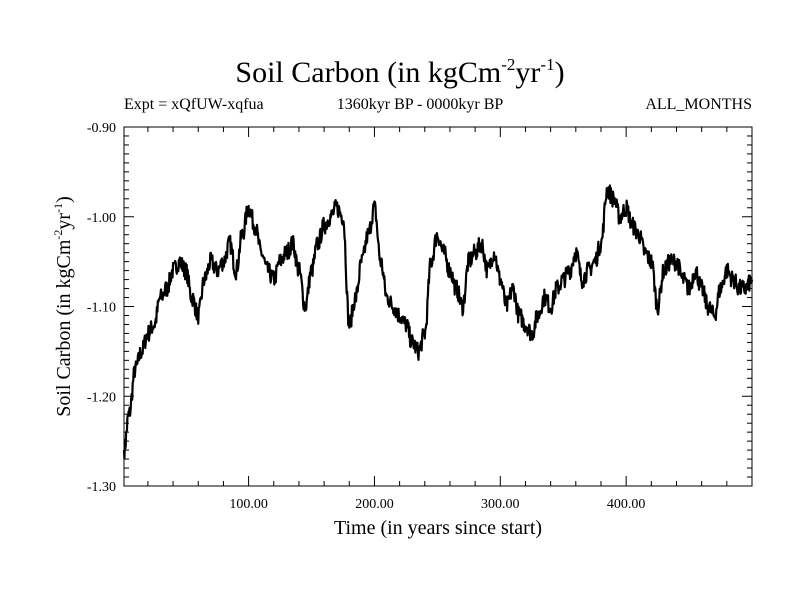 This screenshot has width=800, height=600. I want to click on title-text-unit: yr, so click(528, 72).